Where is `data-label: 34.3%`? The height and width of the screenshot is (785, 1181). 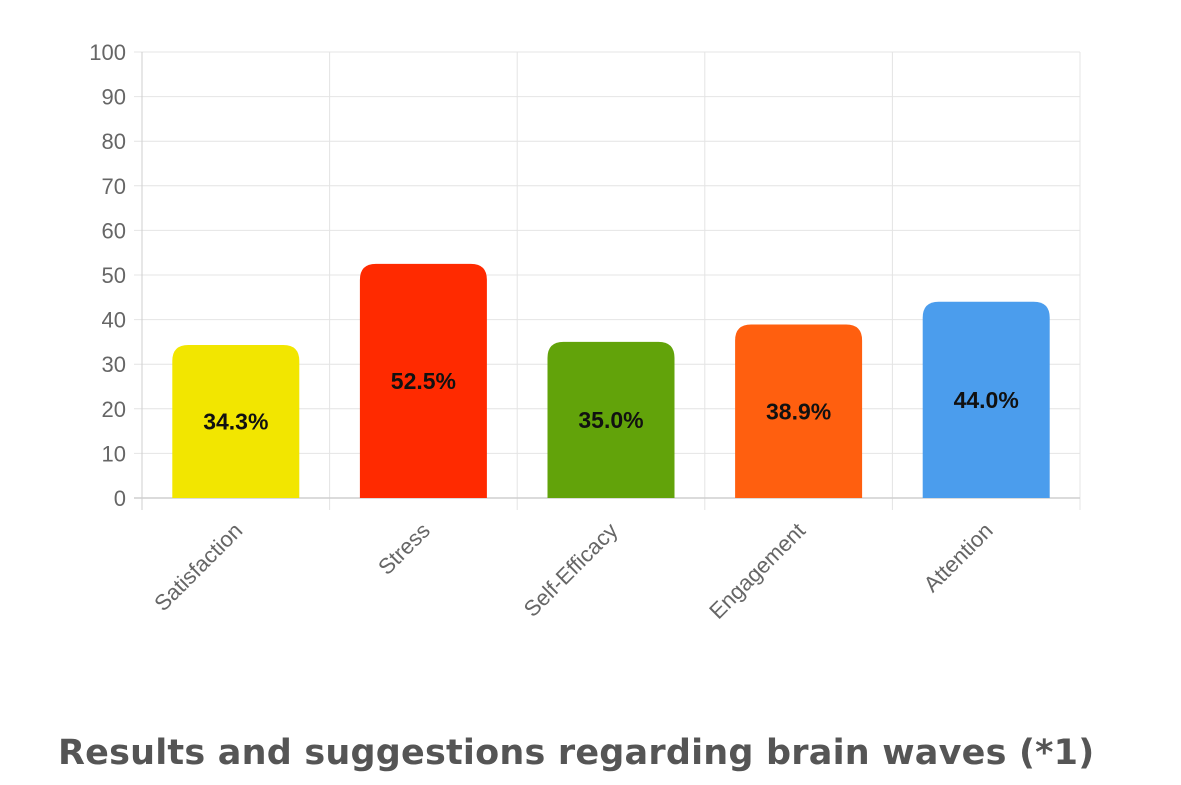
data-label: 34.3% is located at coordinates (235, 422).